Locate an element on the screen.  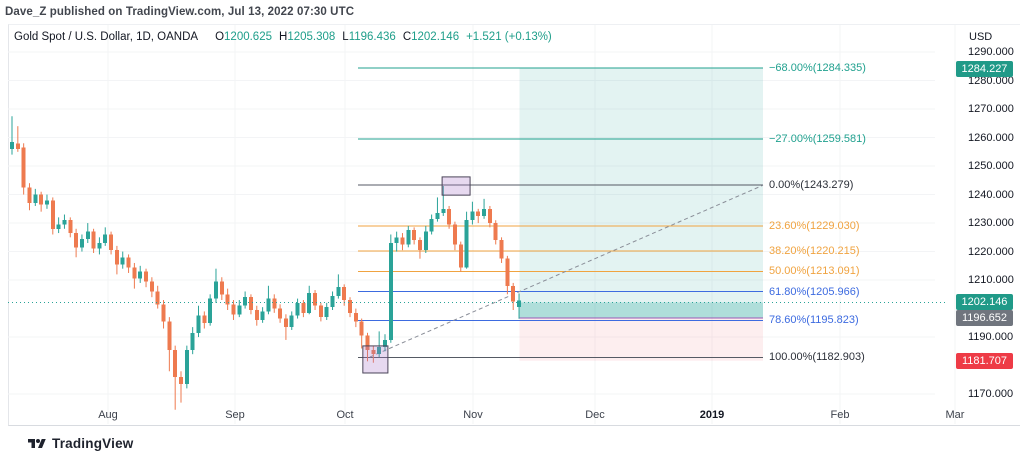
price-tick-label: 1190.000 is located at coordinates (991, 337).